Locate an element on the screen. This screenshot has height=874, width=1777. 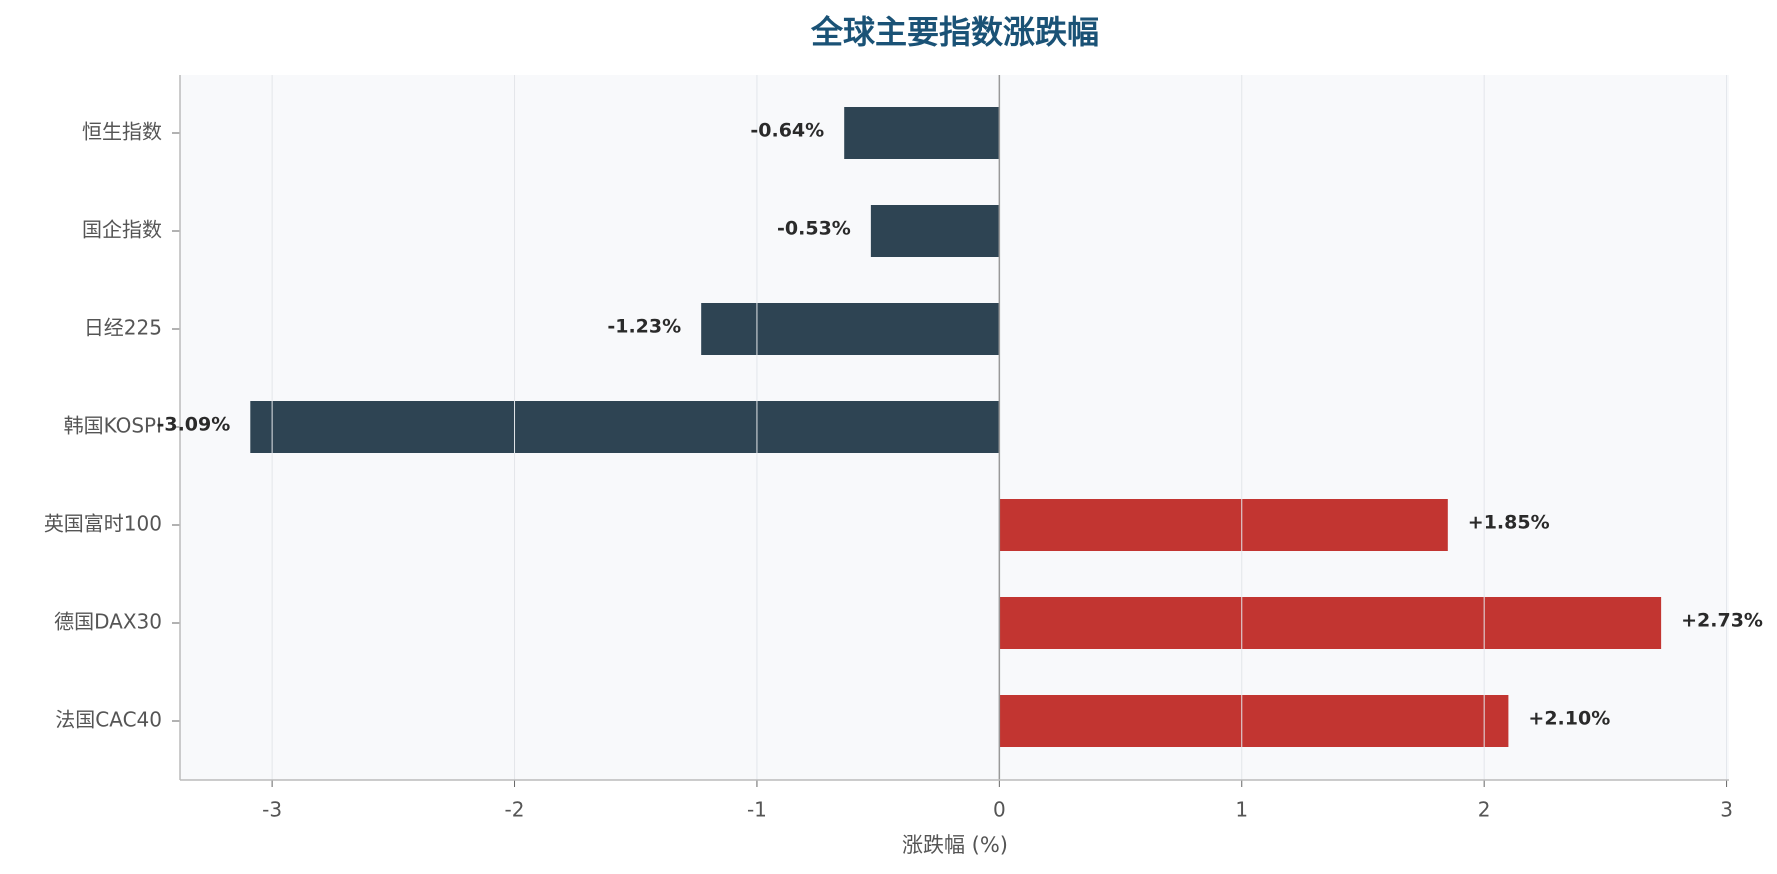
y-tick-label: 英国富时100 is located at coordinates (103, 524).